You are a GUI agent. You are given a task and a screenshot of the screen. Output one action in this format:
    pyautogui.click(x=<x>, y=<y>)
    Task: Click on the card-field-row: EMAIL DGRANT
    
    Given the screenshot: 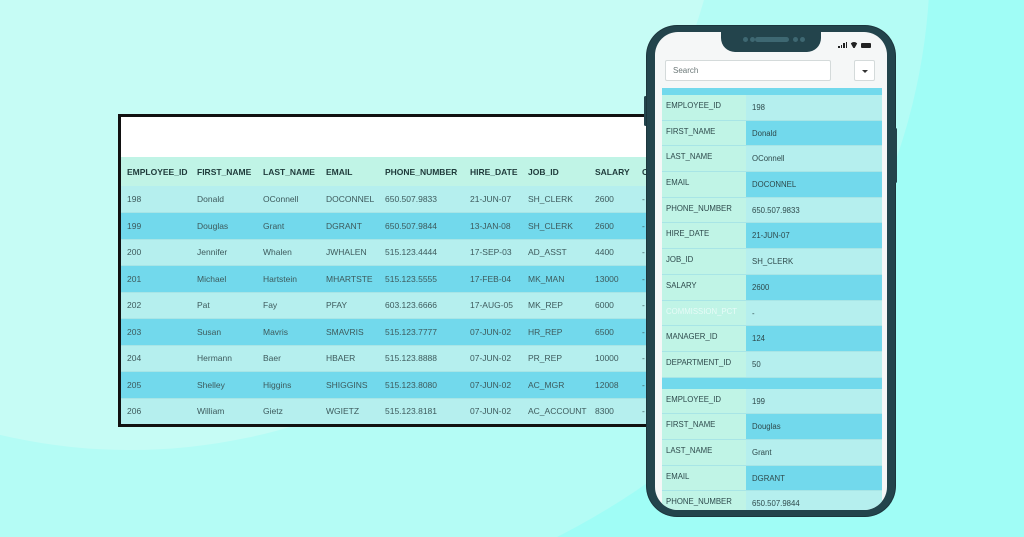 What is the action you would take?
    pyautogui.click(x=772, y=478)
    